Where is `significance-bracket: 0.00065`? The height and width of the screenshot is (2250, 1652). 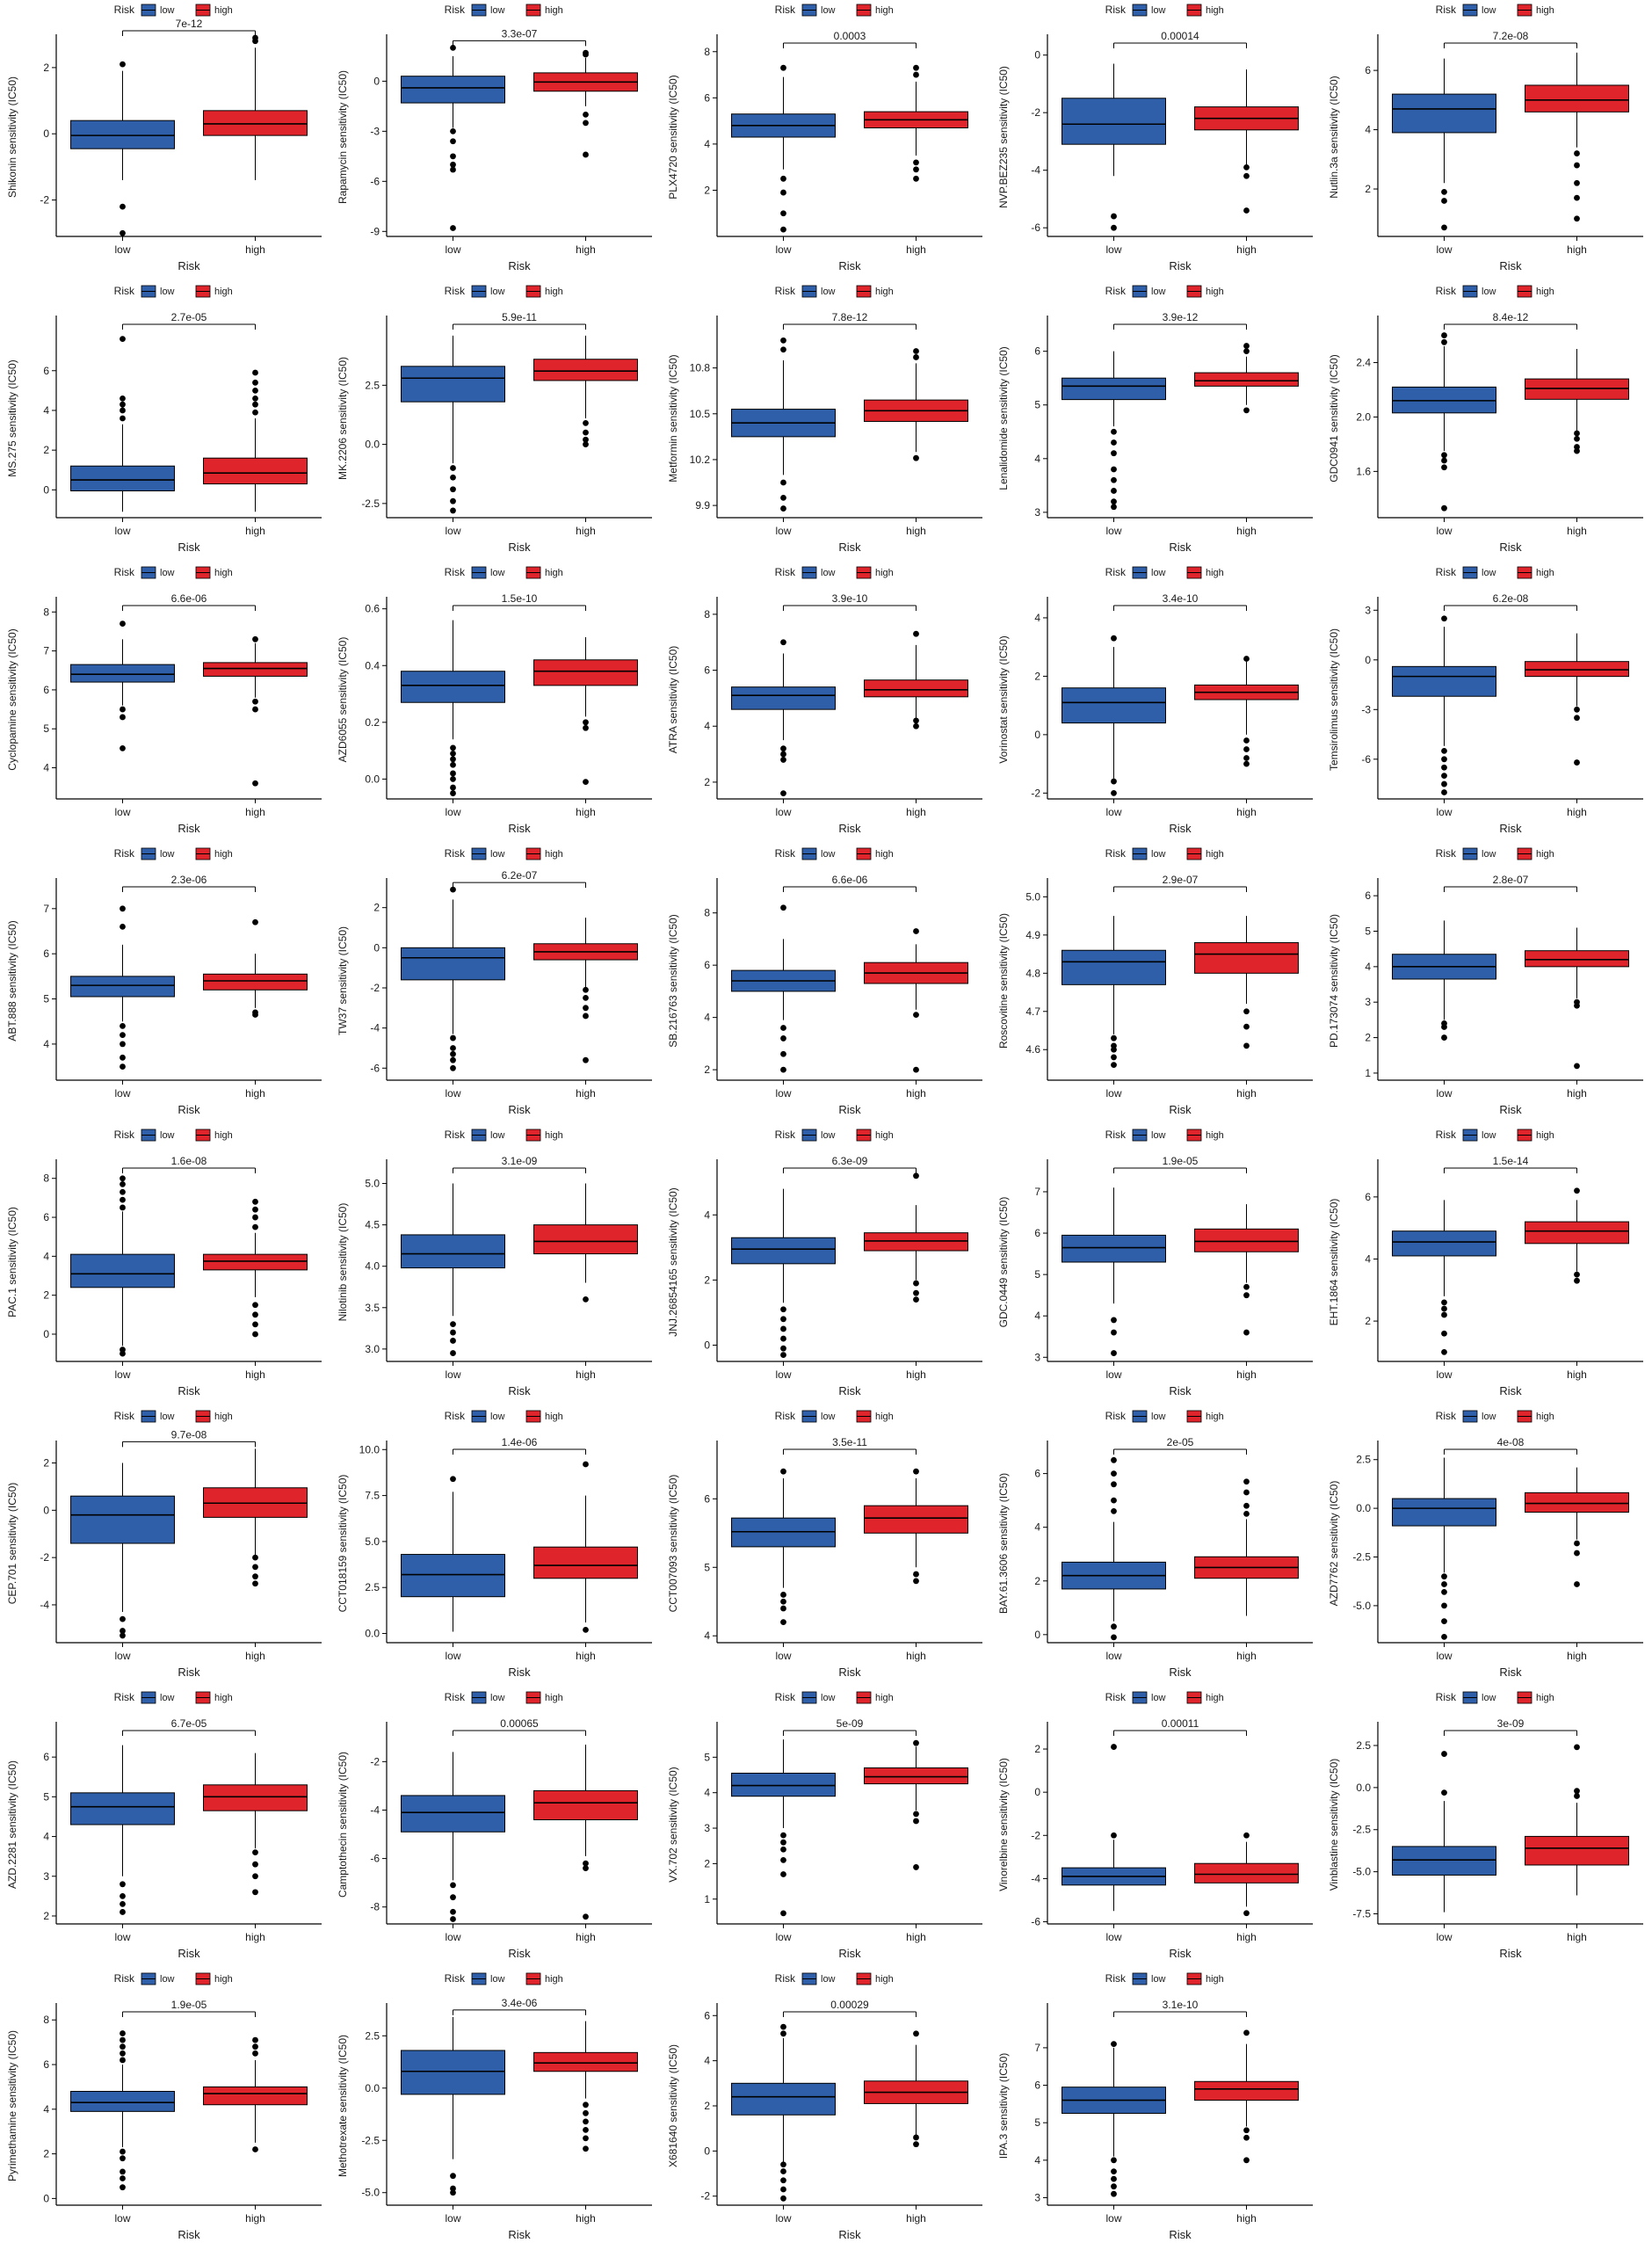
significance-bracket: 0.00065 is located at coordinates (519, 1726).